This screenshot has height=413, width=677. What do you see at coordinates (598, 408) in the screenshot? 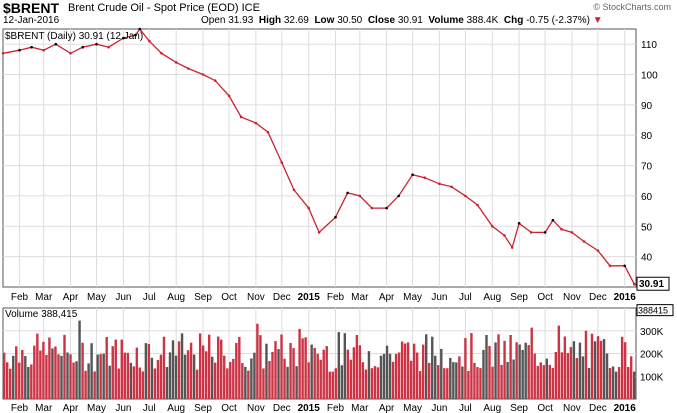
I see `volume-x-tick-label: Dec` at bounding box center [598, 408].